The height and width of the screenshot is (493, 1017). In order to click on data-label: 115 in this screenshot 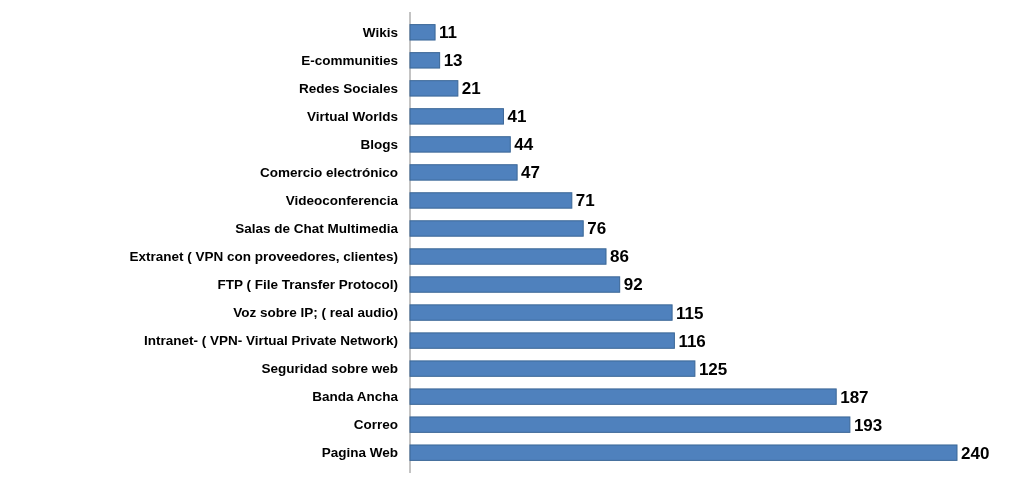, I will do `click(690, 313)`.